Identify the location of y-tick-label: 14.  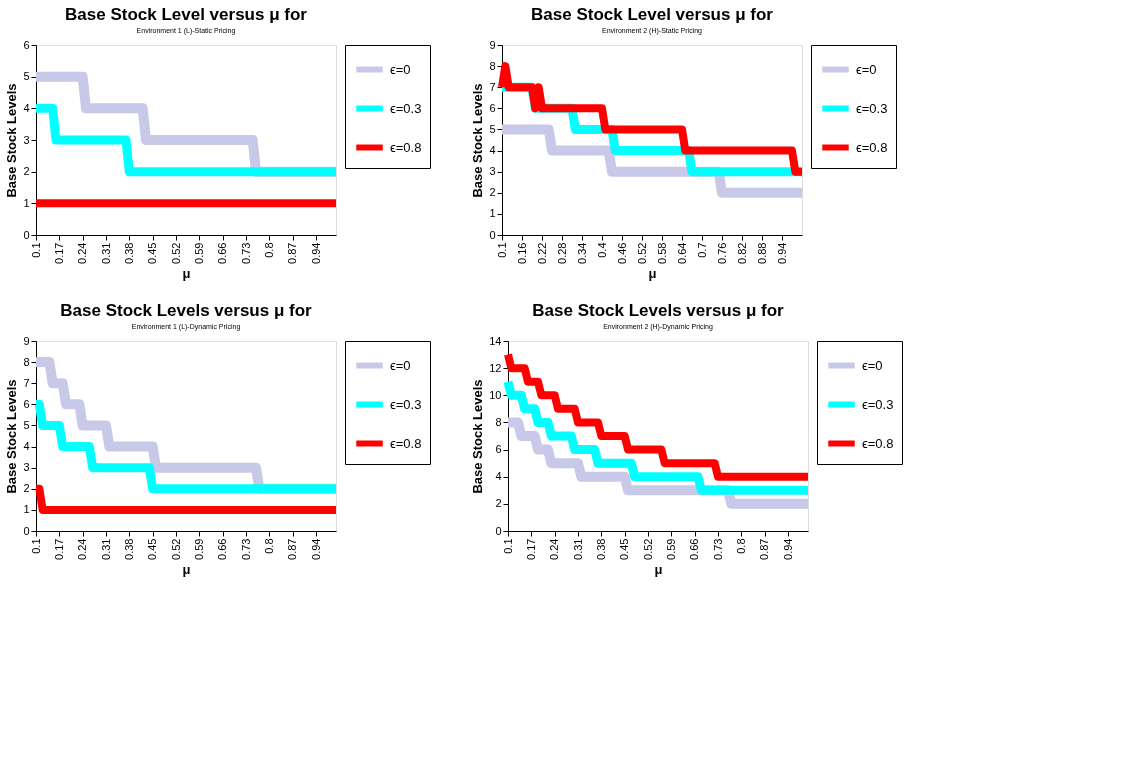
(495, 340).